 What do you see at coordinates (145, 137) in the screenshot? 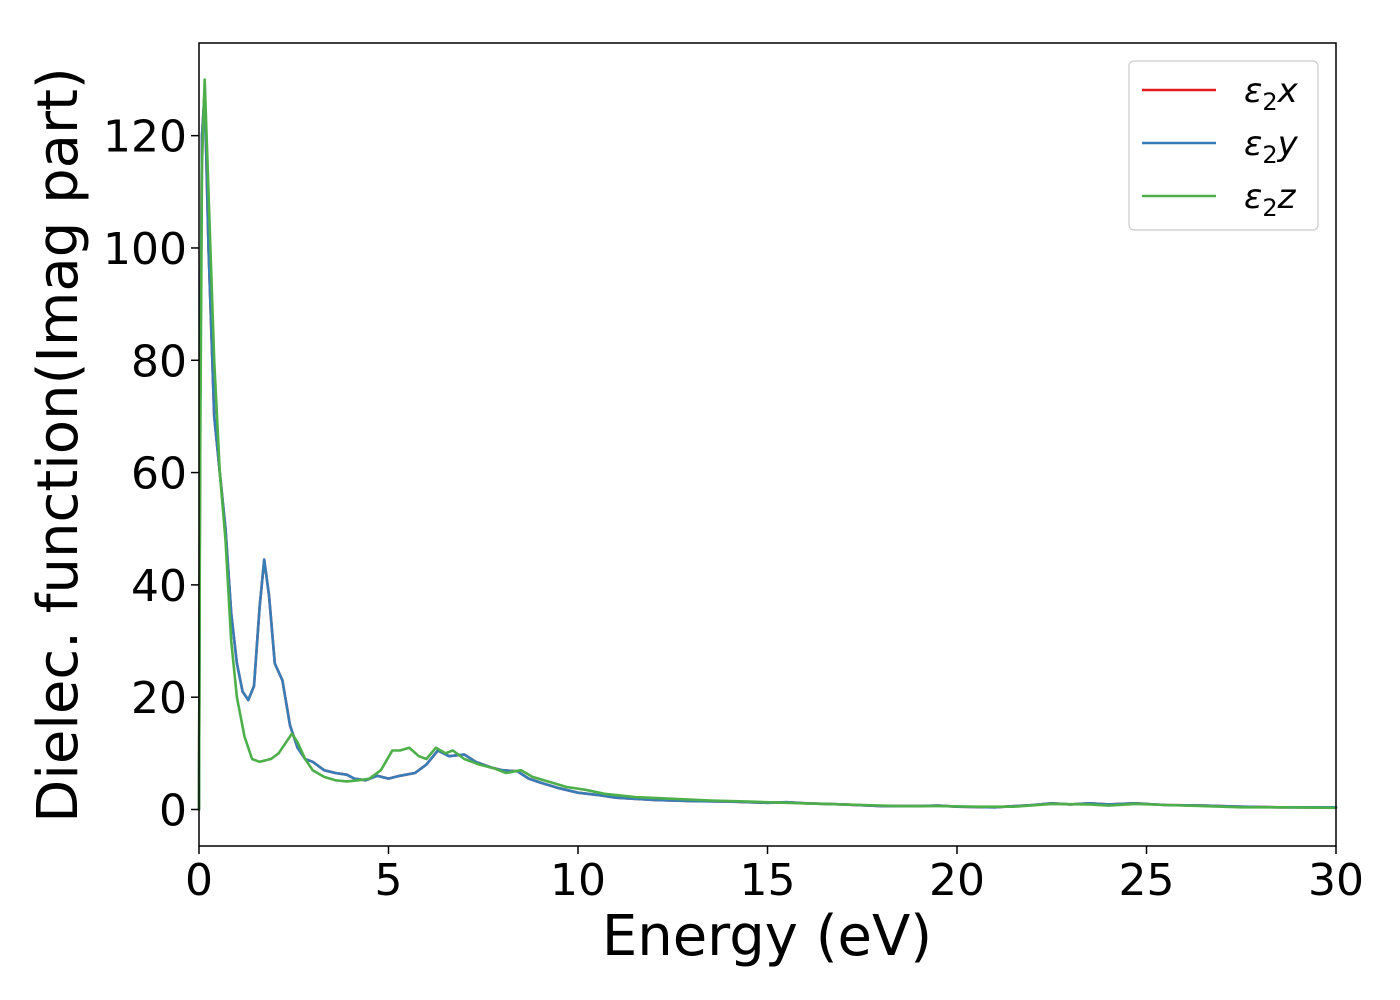
I see `y-tick-label: 120` at bounding box center [145, 137].